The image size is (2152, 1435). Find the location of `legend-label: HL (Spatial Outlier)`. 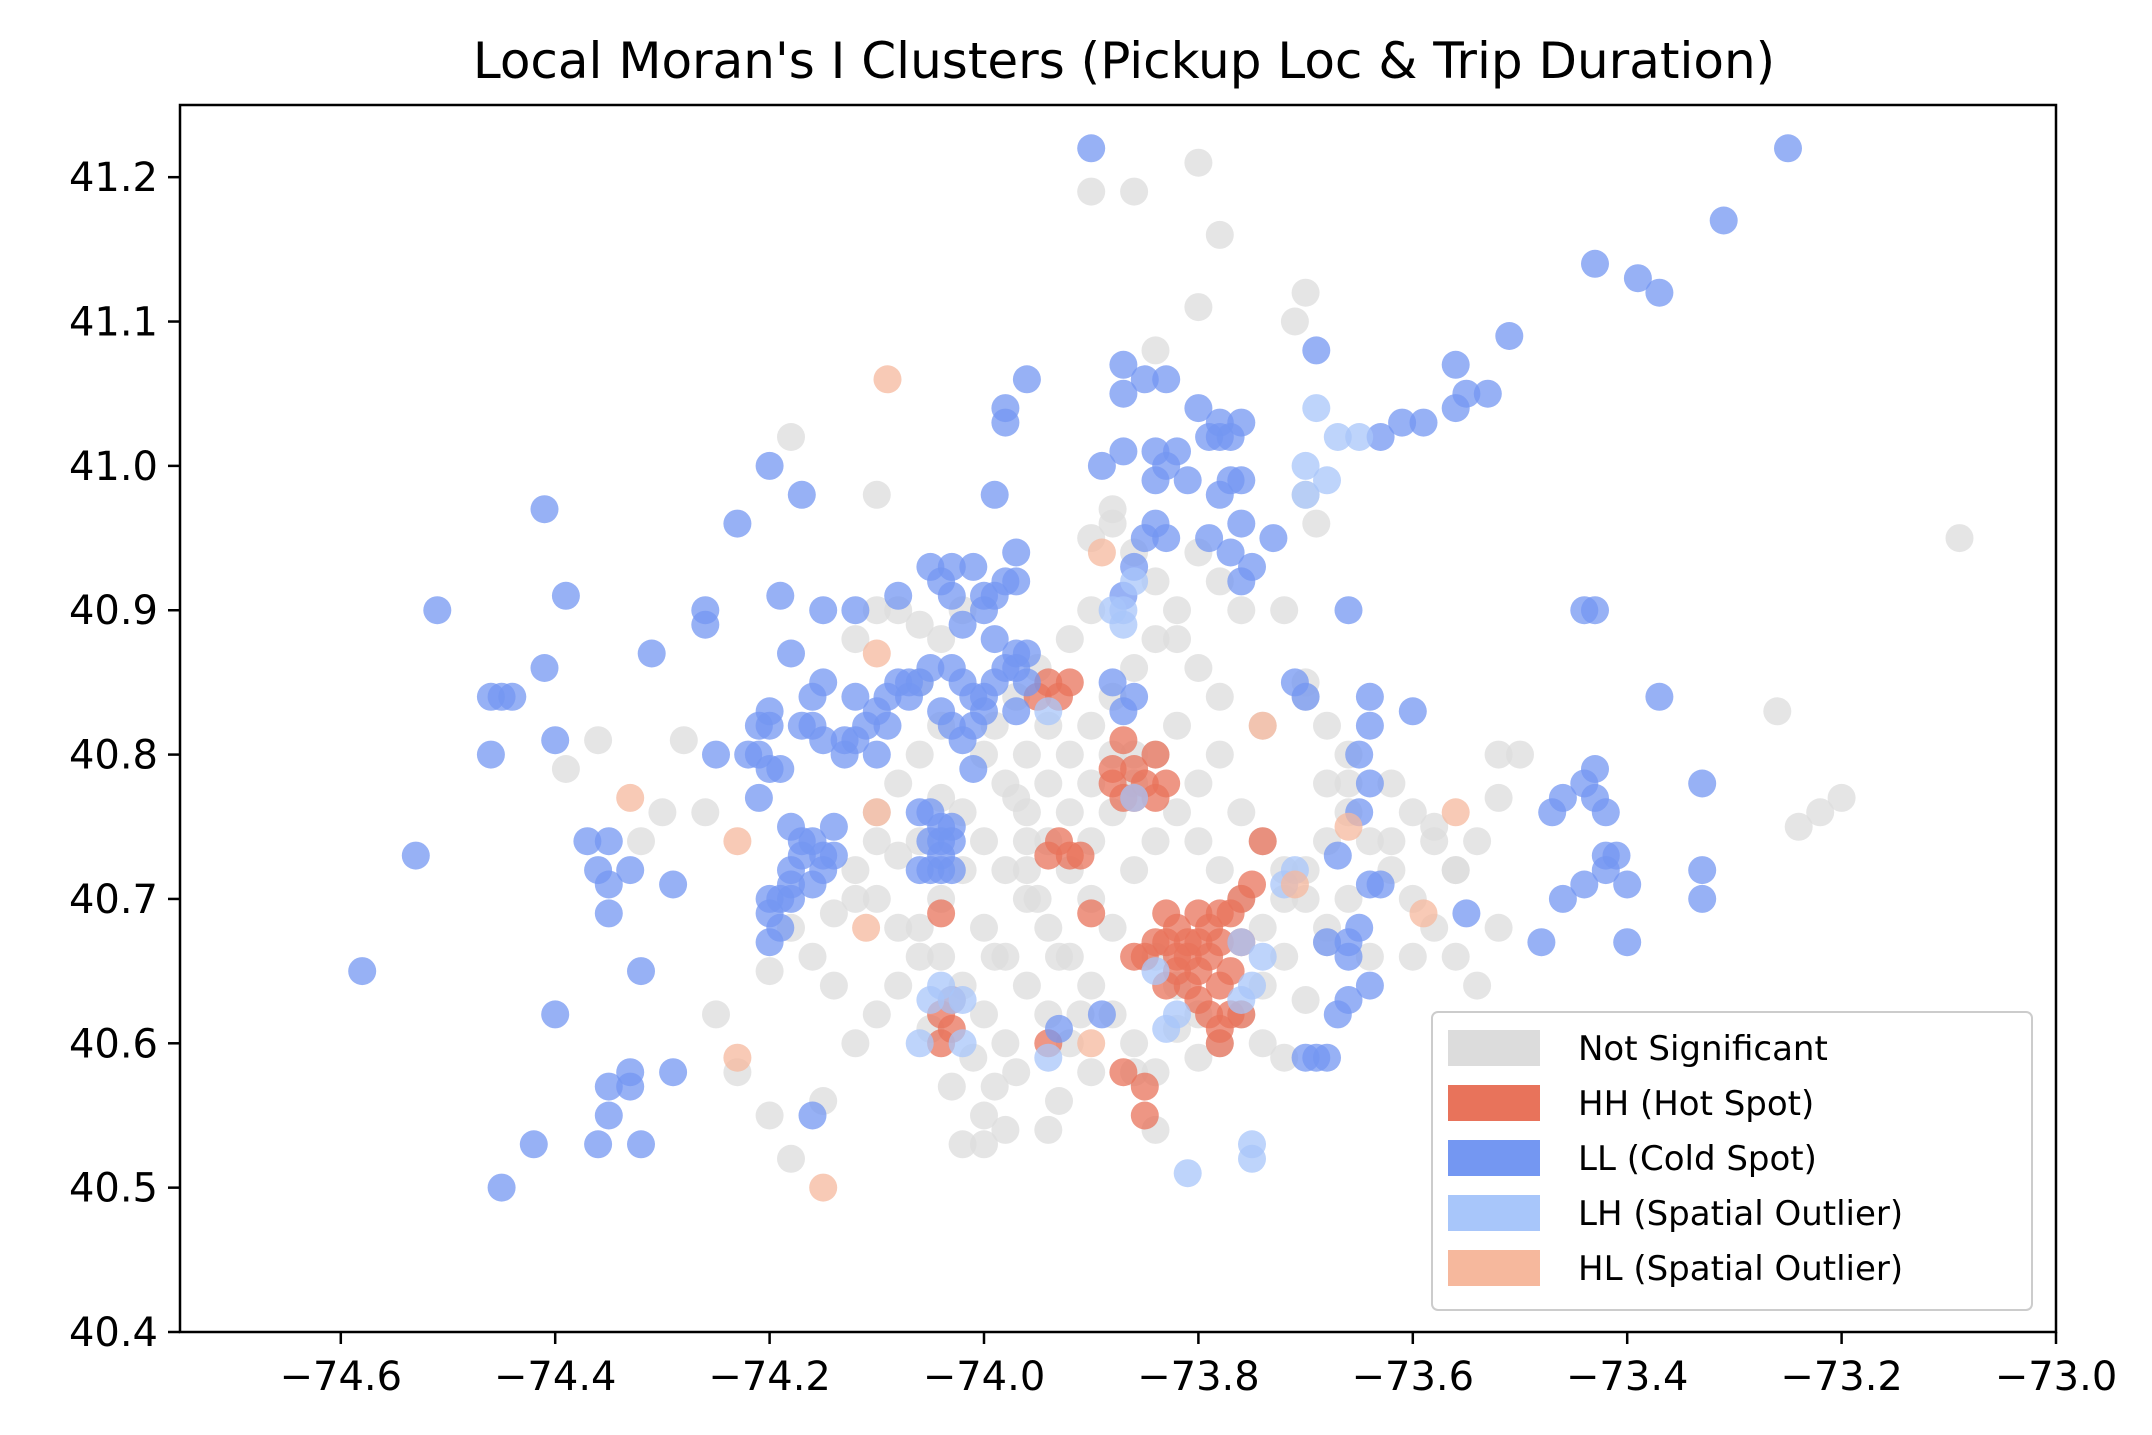

legend-label: HL (Spatial Outlier) is located at coordinates (1740, 1269).